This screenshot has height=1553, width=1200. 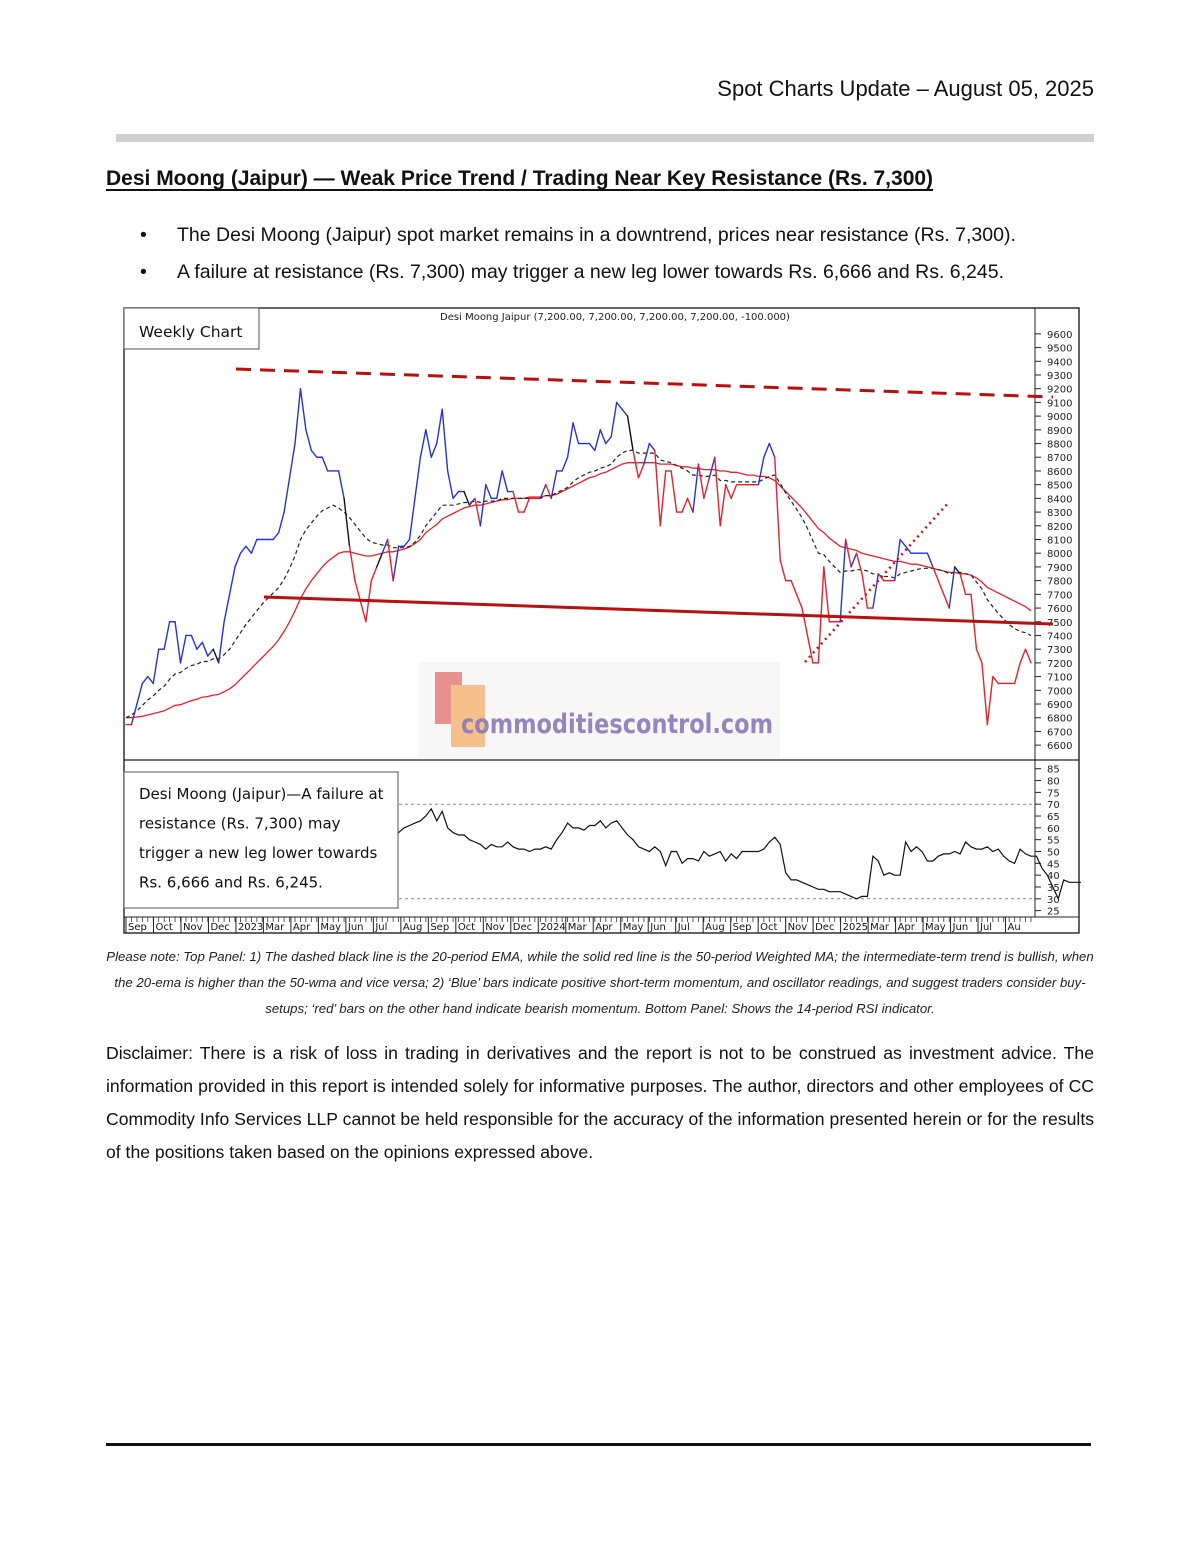 What do you see at coordinates (1053, 912) in the screenshot?
I see `rsi-tick-label: 25` at bounding box center [1053, 912].